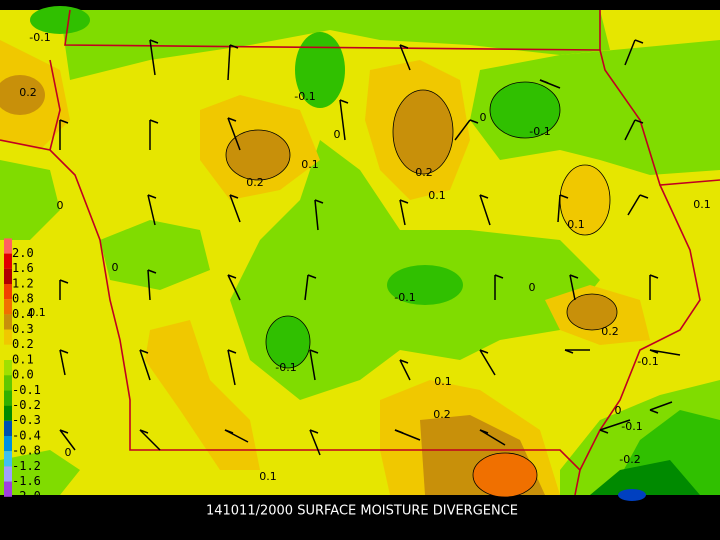  Describe the element at coordinates (23, 283) in the screenshot. I see `colorbar-label: 1.2` at that location.